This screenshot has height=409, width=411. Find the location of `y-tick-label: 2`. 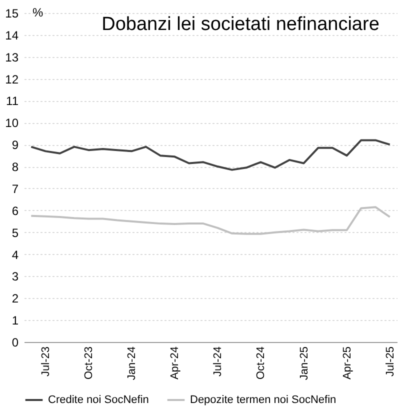

y-tick-label: 2 is located at coordinates (15, 299).